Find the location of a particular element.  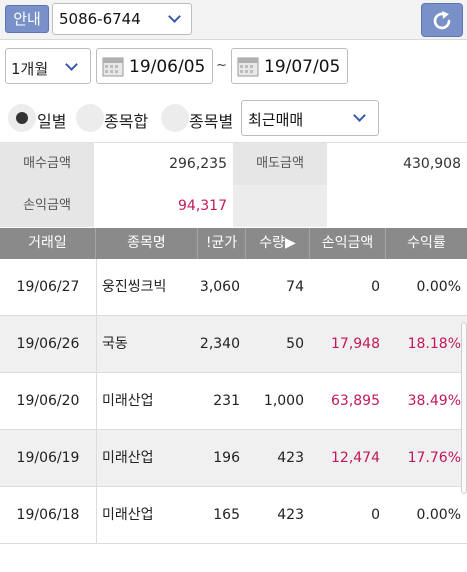

date-from-field: 19/06/05 is located at coordinates (154, 66).